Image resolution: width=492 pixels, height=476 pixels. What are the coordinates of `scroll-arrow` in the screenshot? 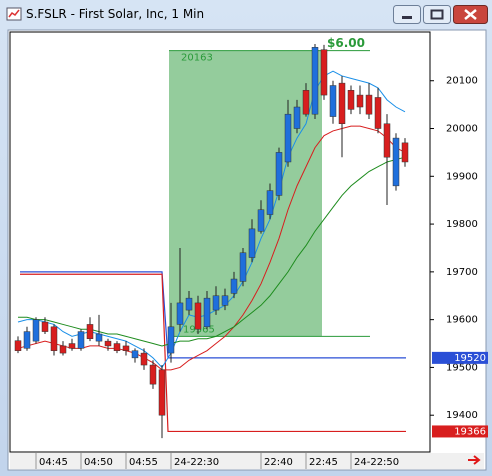 It's located at (474, 460).